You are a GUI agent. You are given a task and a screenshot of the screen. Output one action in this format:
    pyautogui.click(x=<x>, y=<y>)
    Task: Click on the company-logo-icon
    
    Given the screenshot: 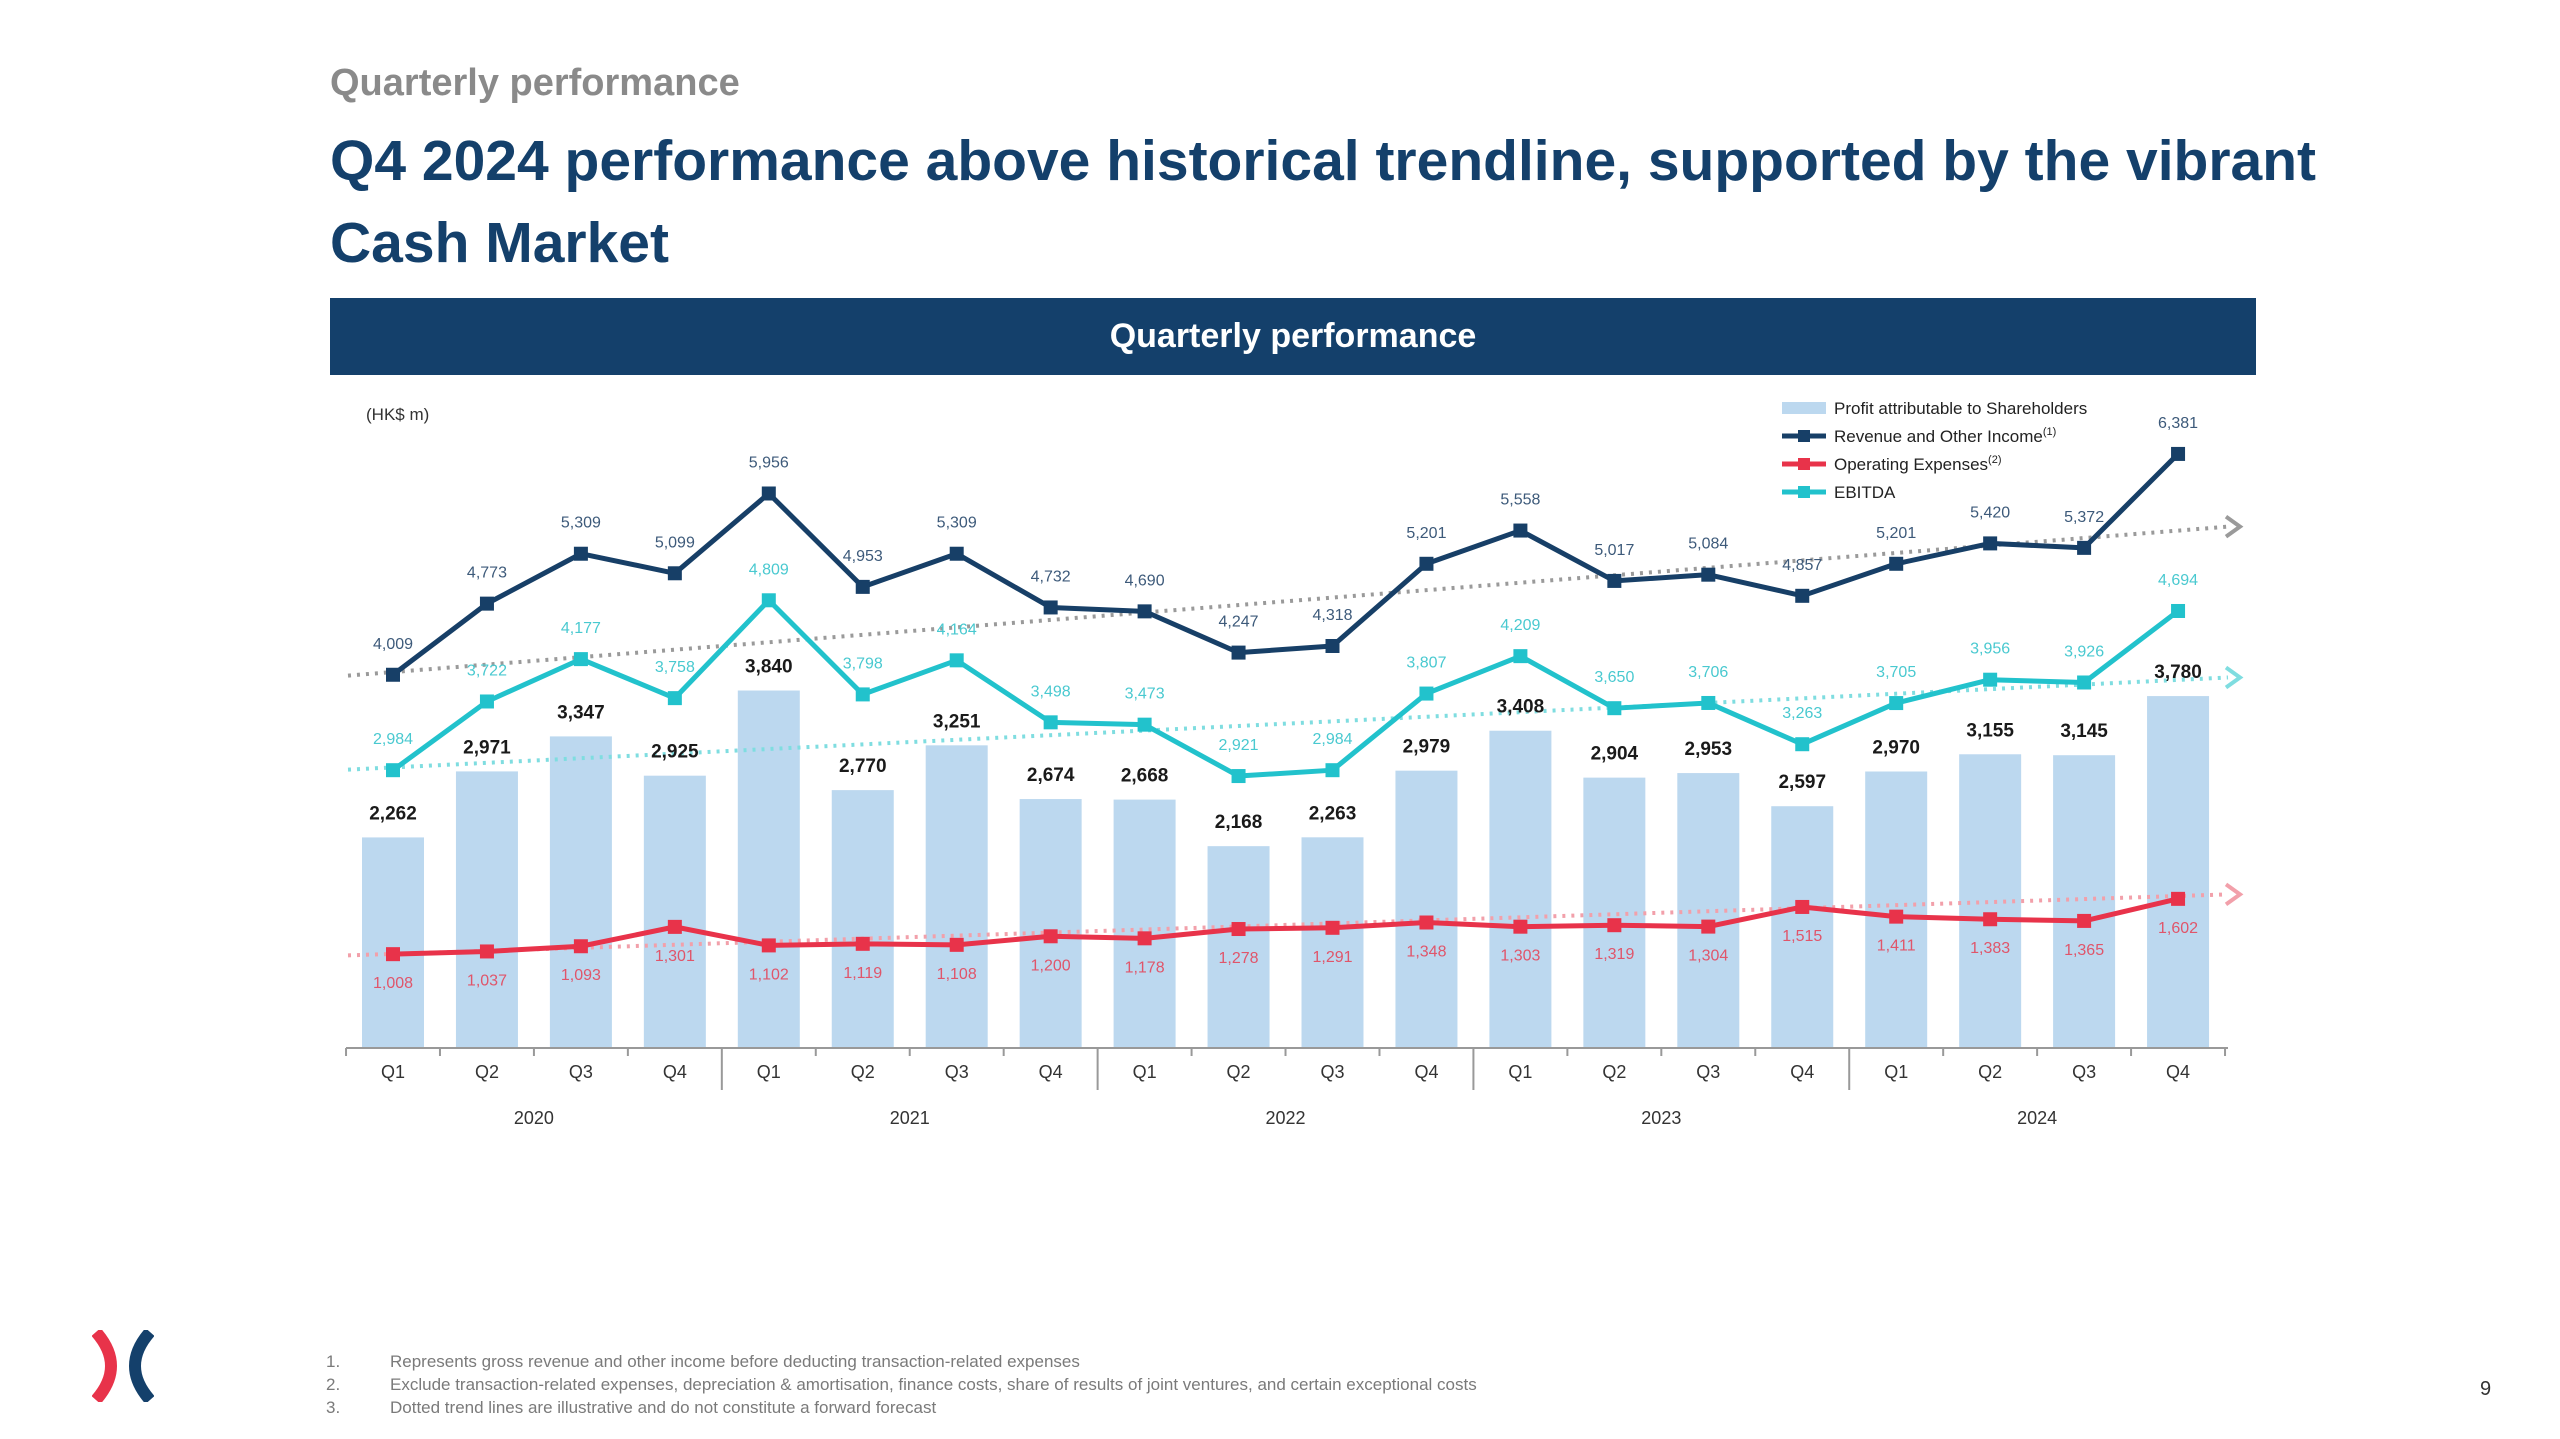 What is the action you would take?
    pyautogui.click(x=123, y=1366)
    